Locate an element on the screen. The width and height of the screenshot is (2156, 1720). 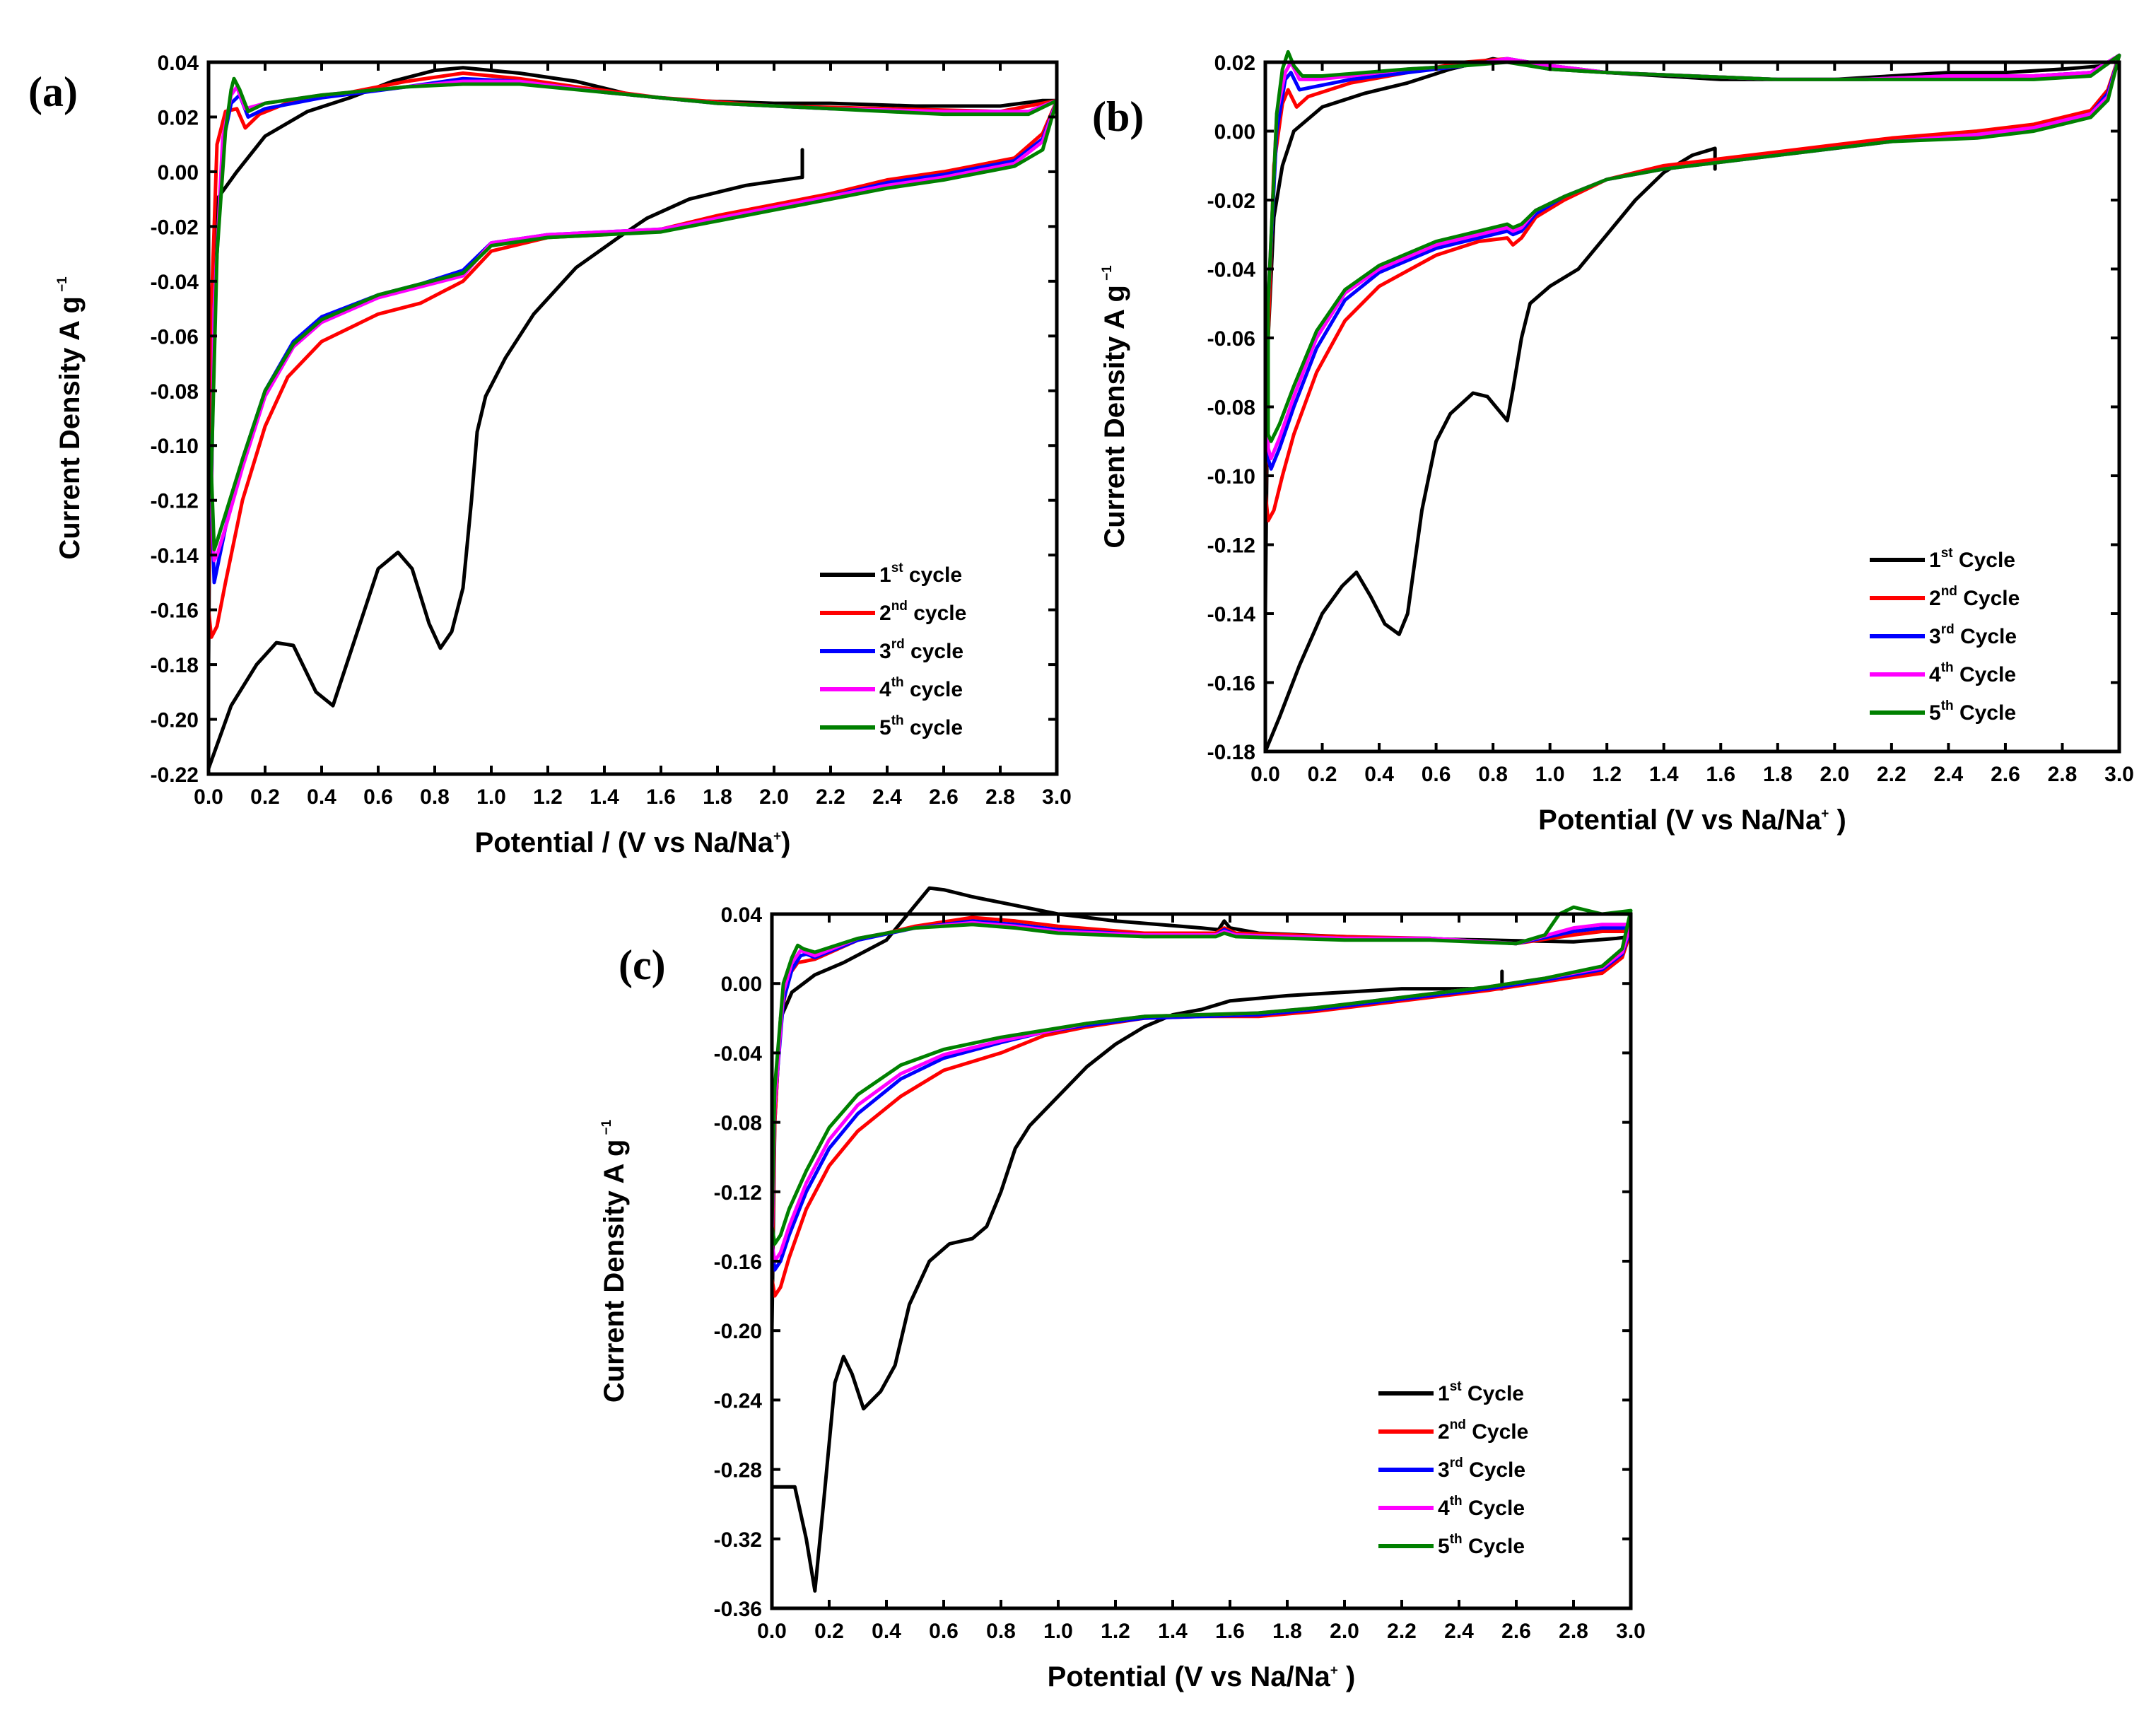
panel-c-y-tick-label: -0.28 is located at coordinates (738, 1470).